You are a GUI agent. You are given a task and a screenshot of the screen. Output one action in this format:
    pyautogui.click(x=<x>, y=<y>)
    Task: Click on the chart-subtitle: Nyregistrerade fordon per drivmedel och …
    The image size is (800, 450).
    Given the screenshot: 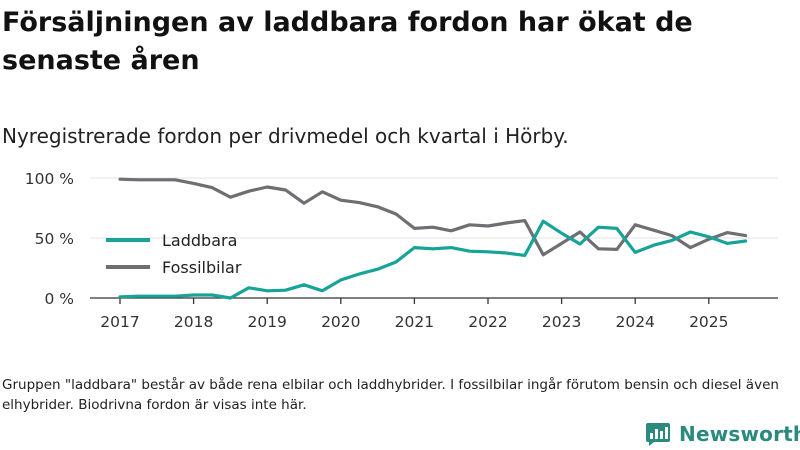 What is the action you would take?
    pyautogui.click(x=285, y=136)
    